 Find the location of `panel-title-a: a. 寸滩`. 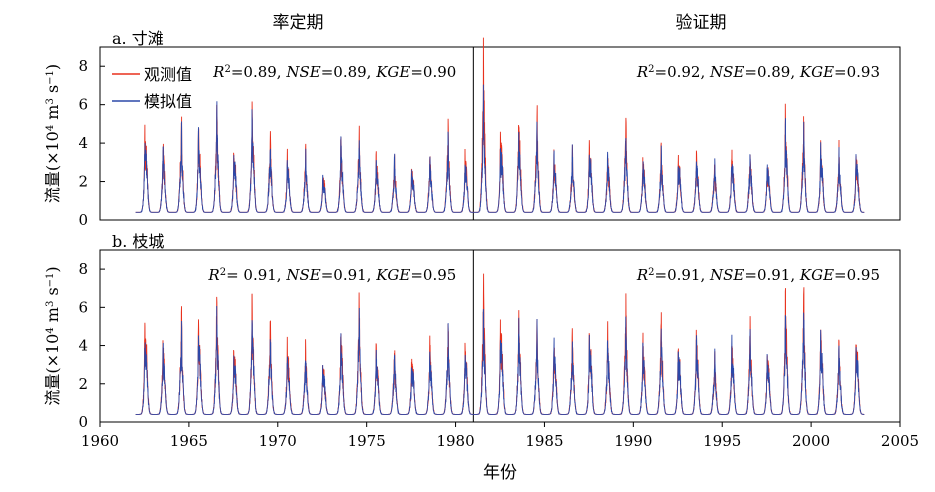

panel-title-a: a. 寸滩 is located at coordinates (138, 38).